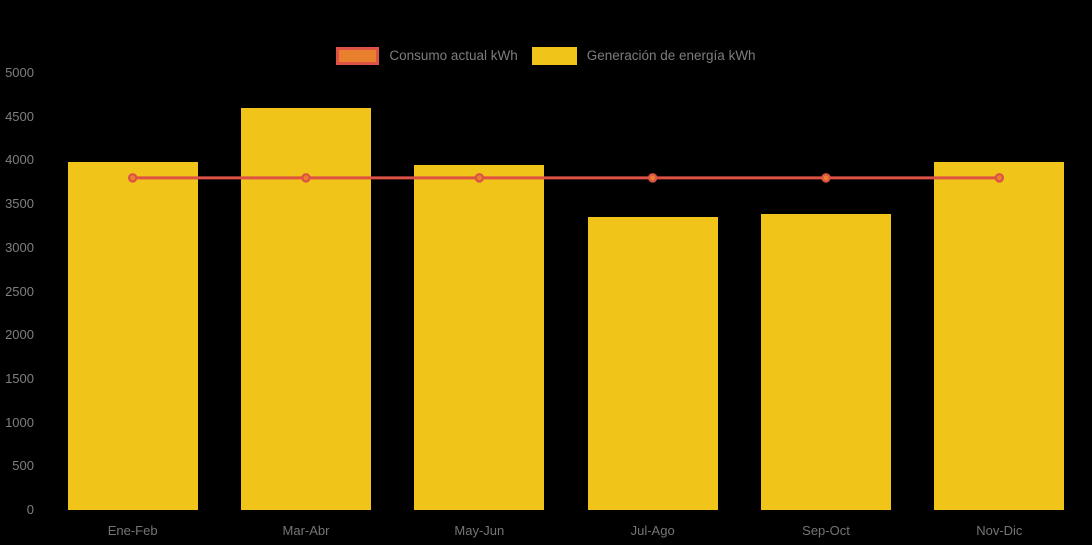 Image resolution: width=1092 pixels, height=545 pixels. What do you see at coordinates (826, 178) in the screenshot?
I see `line-marker-Sep-Oct` at bounding box center [826, 178].